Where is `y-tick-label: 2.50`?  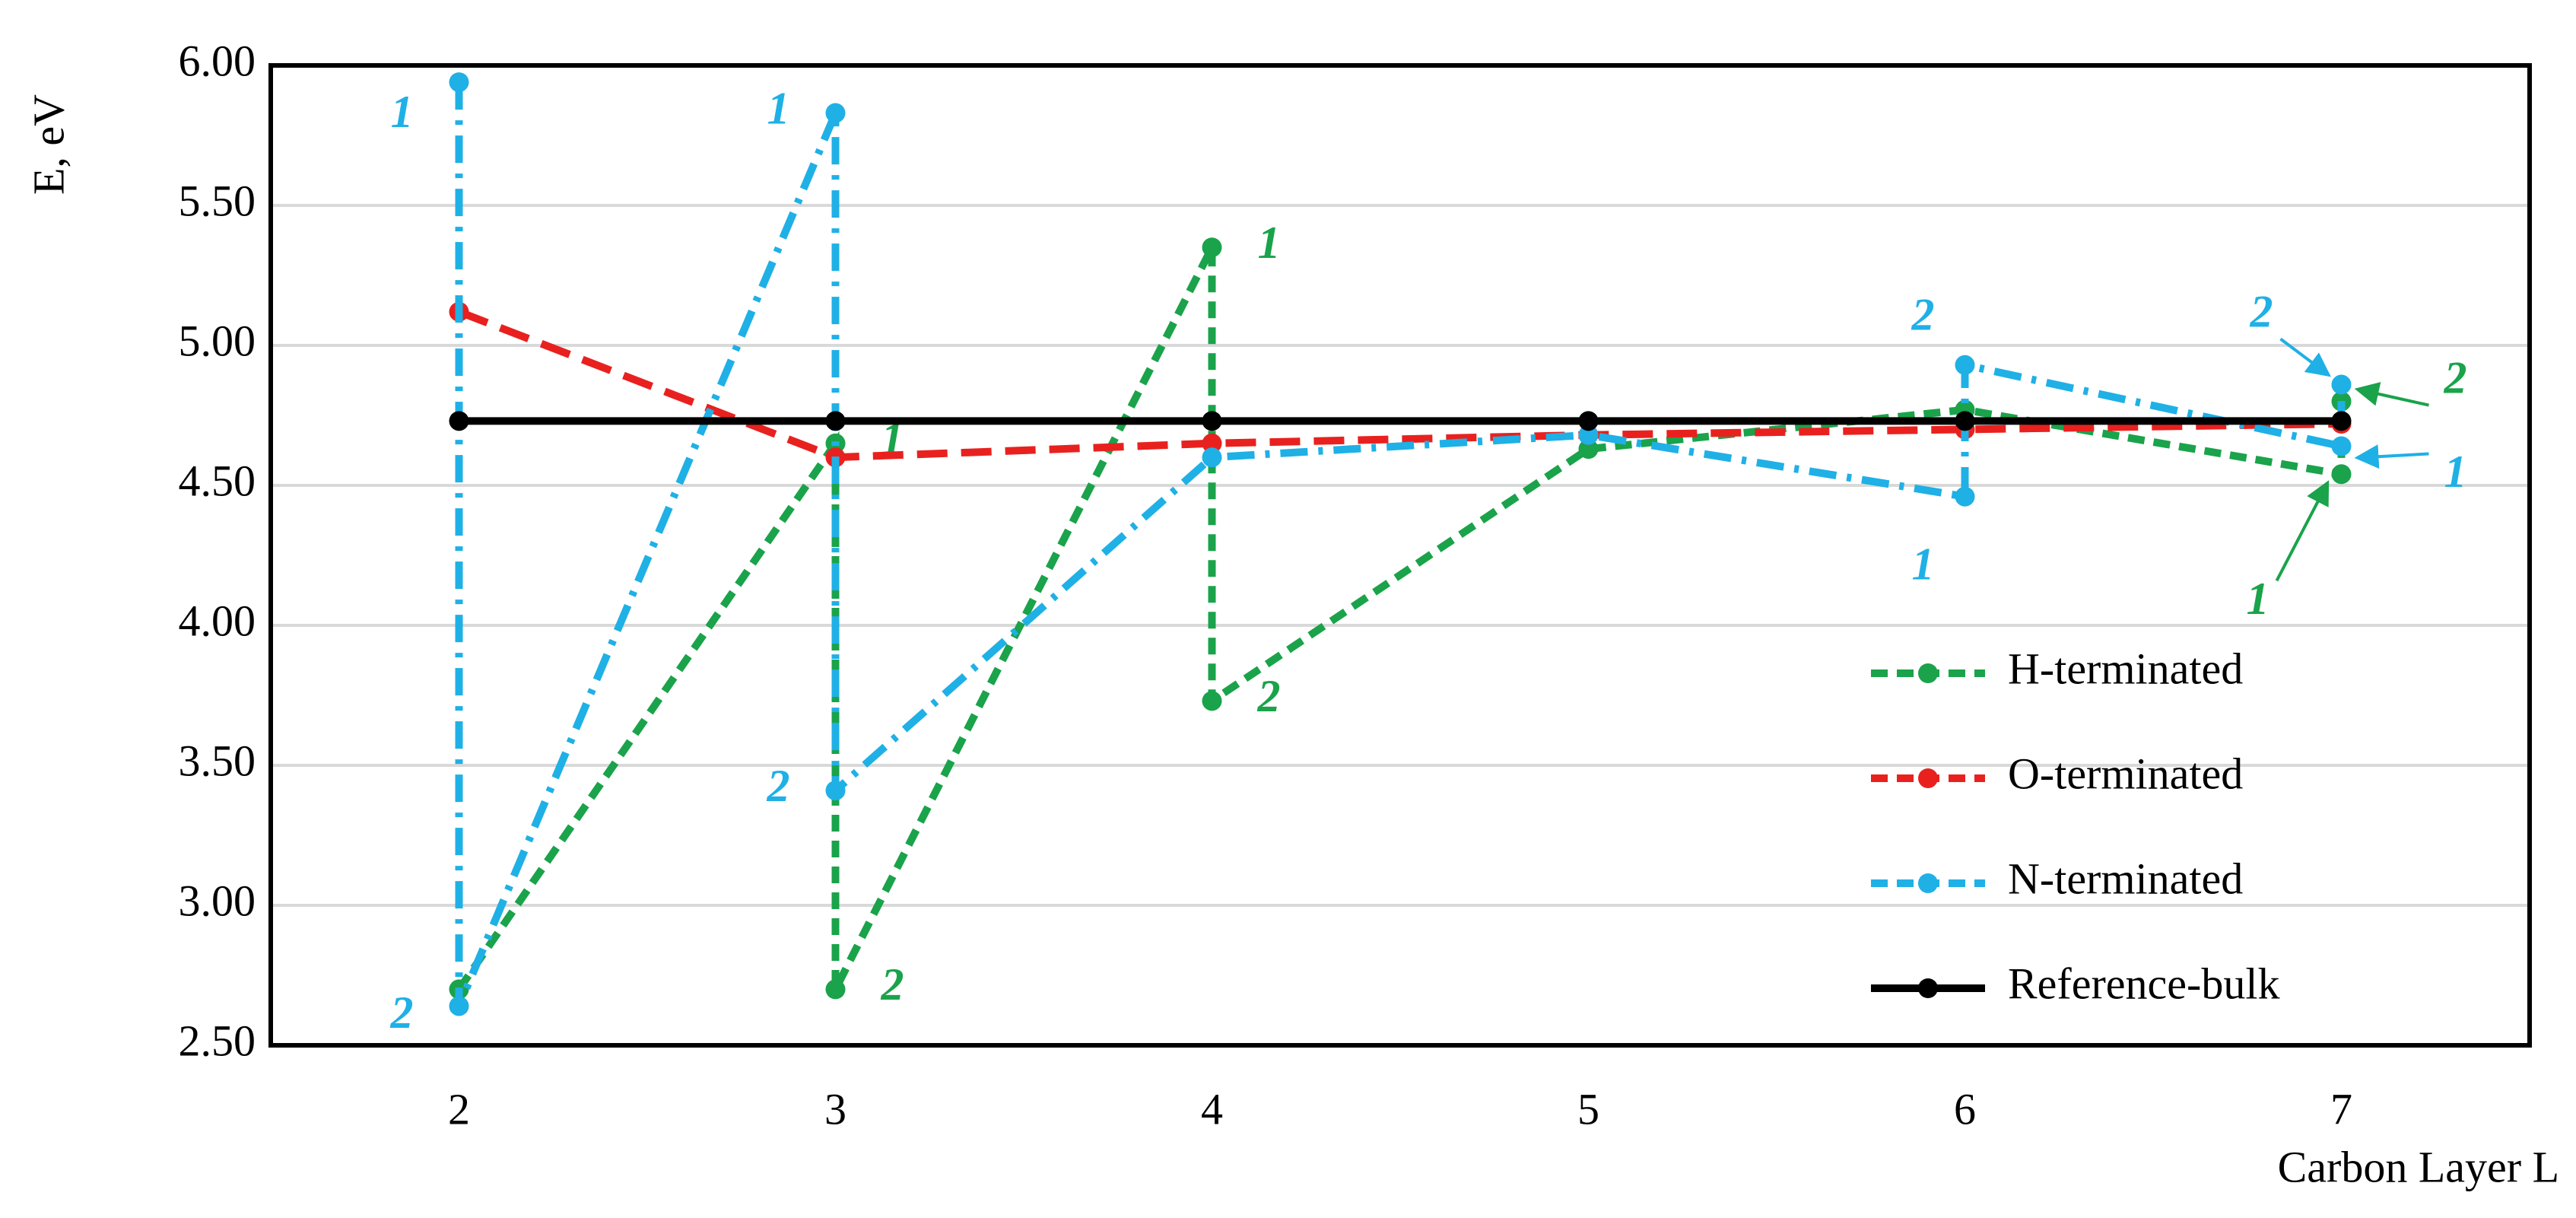
y-tick-label: 2.50 is located at coordinates (217, 1040).